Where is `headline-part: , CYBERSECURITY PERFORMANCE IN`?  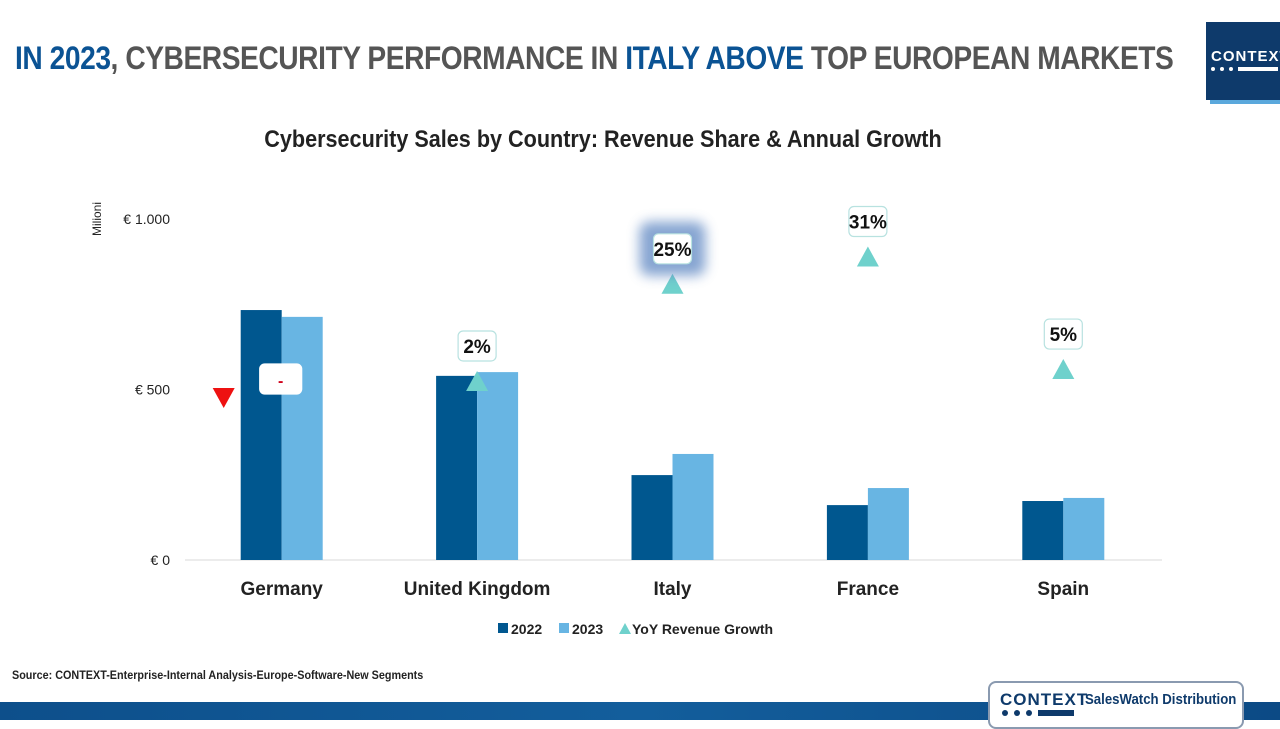
headline-part: , CYBERSECURITY PERFORMANCE IN is located at coordinates (368, 58).